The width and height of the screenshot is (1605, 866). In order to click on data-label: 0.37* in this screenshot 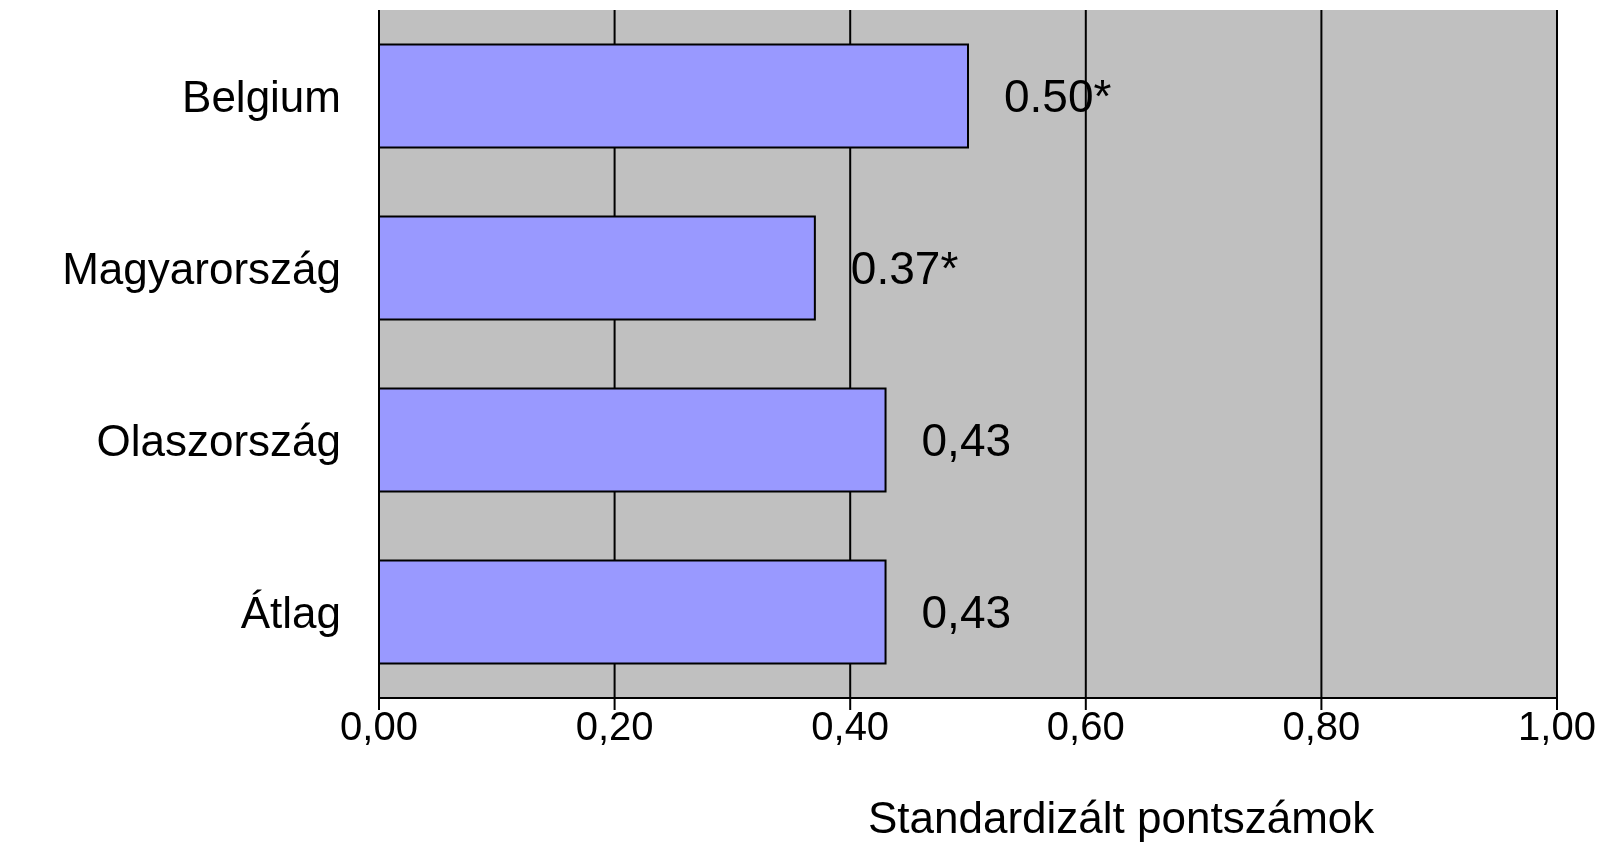, I will do `click(904, 267)`.